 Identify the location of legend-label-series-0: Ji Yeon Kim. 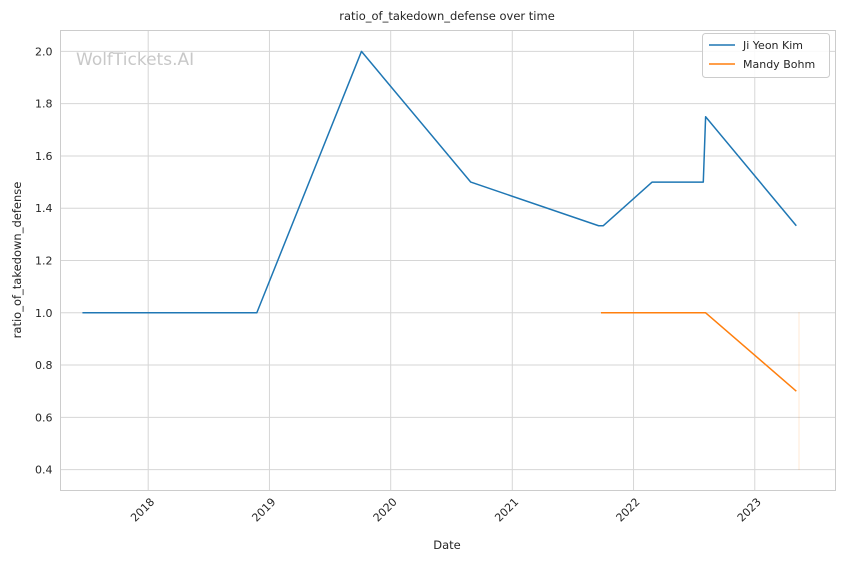
(772, 45).